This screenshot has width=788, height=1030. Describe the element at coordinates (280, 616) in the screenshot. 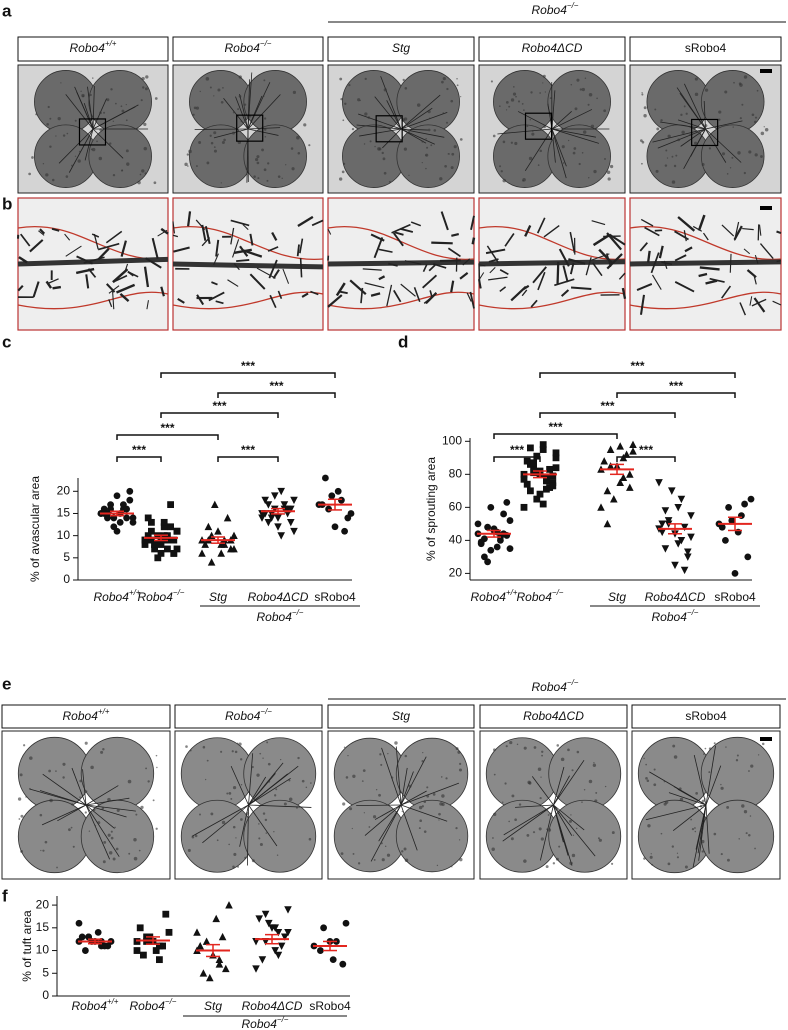

I see `subgroup-label: Robo4−/−` at that location.